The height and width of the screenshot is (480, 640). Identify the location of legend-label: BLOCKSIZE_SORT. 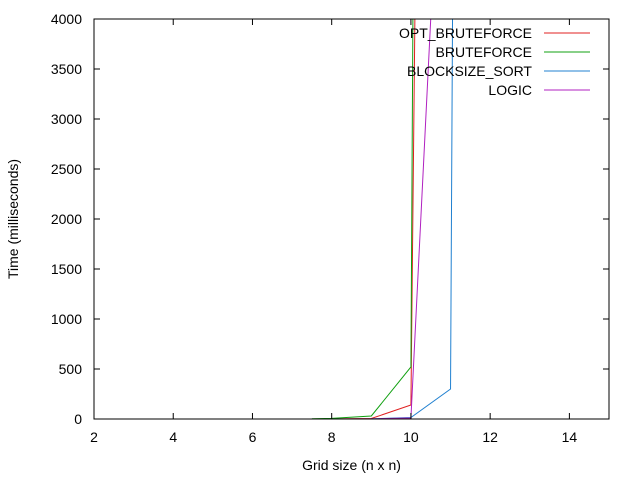
(469, 71).